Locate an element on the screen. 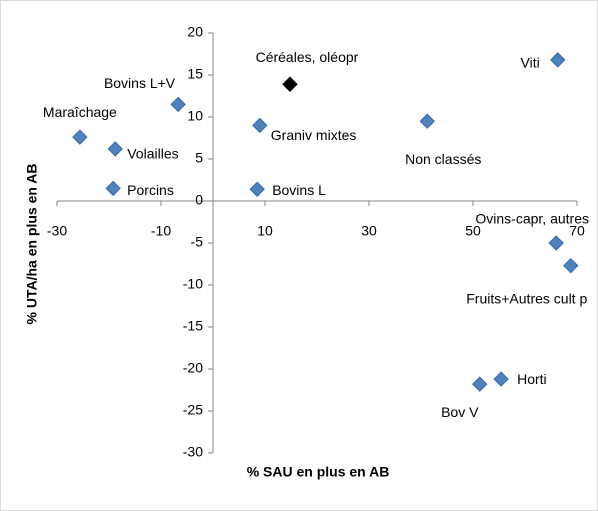 This screenshot has width=598, height=511. point-label: Horti is located at coordinates (532, 379).